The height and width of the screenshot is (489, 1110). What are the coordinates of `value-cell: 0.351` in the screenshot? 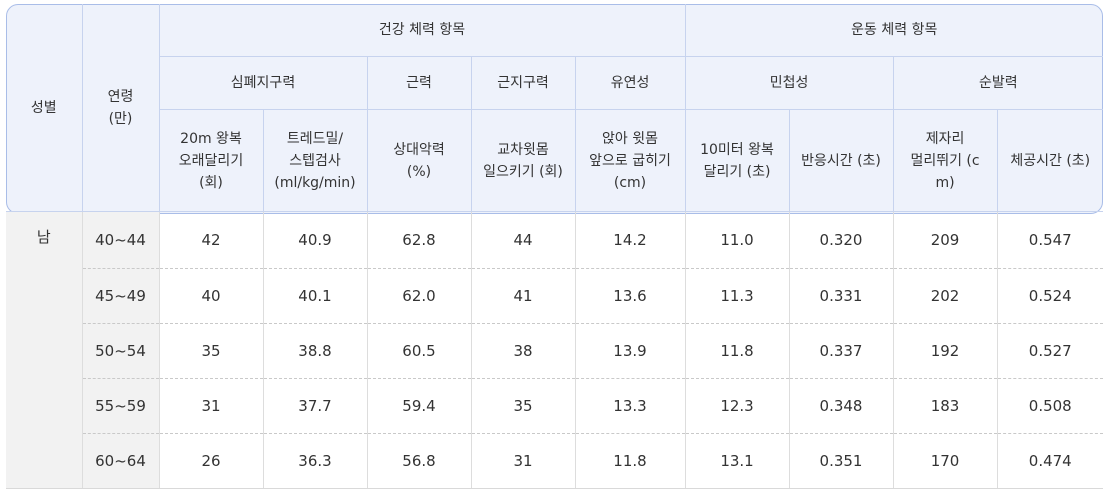 It's located at (841, 461).